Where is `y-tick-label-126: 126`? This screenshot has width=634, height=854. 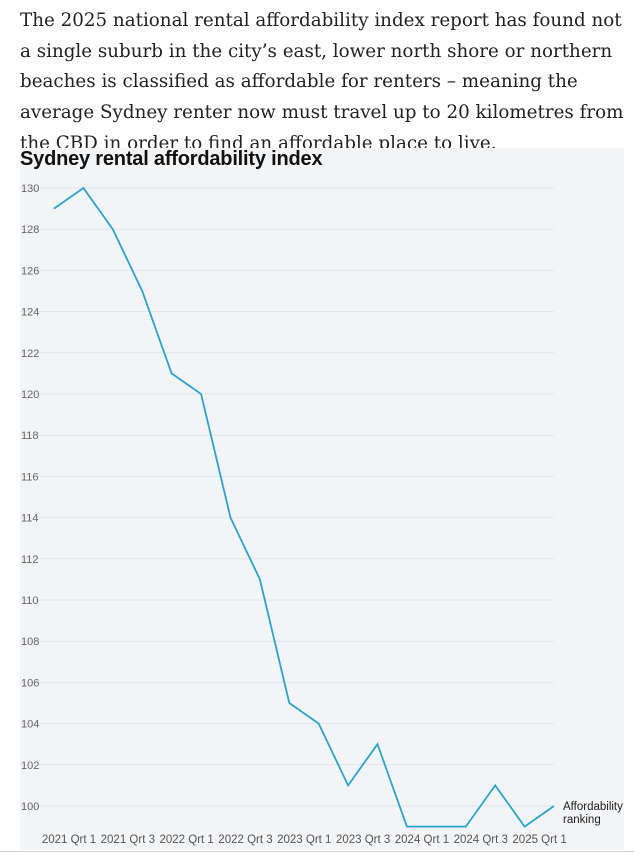
y-tick-label-126: 126 is located at coordinates (30, 271).